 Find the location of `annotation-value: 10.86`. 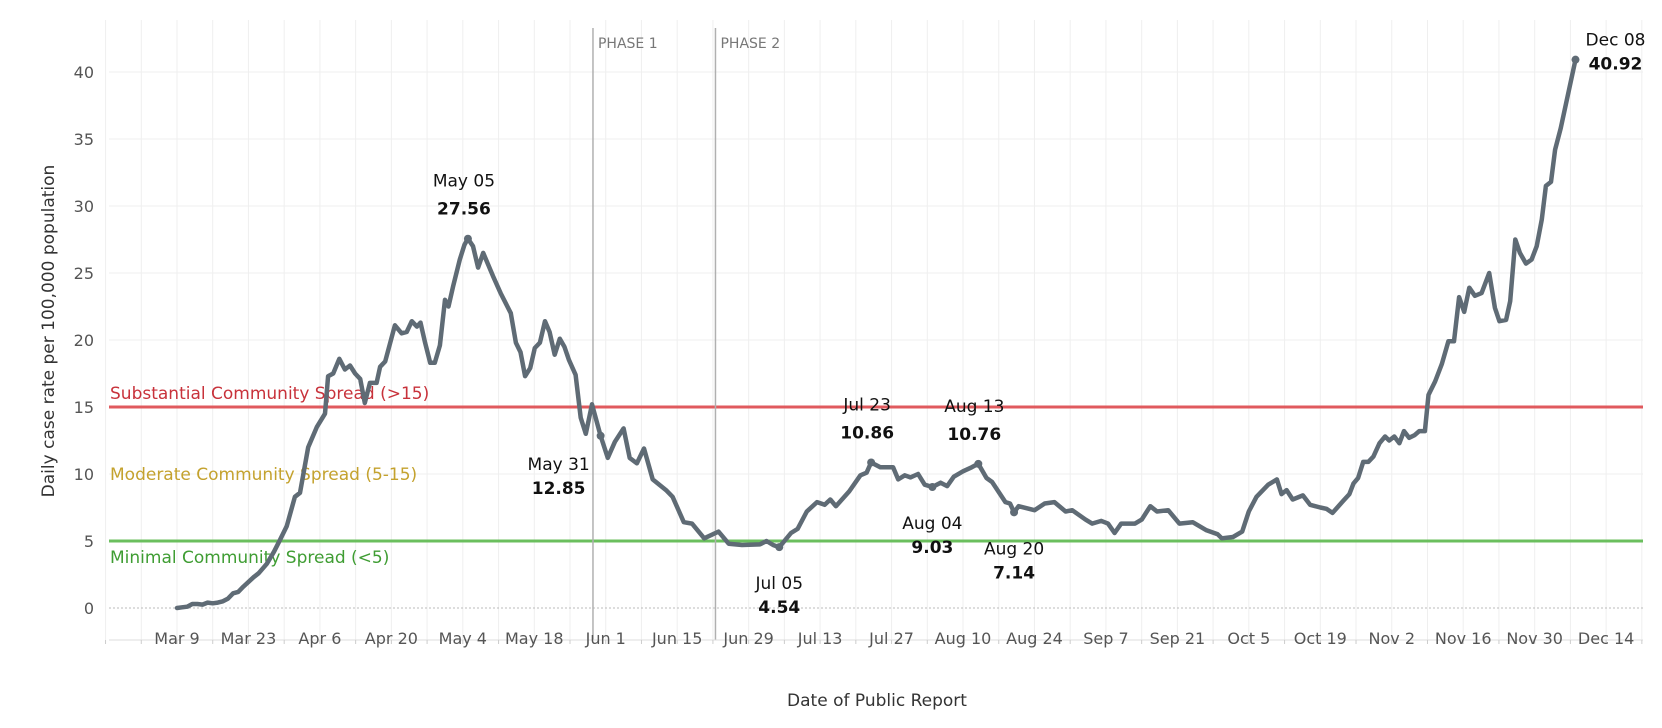

annotation-value: 10.86 is located at coordinates (867, 433).